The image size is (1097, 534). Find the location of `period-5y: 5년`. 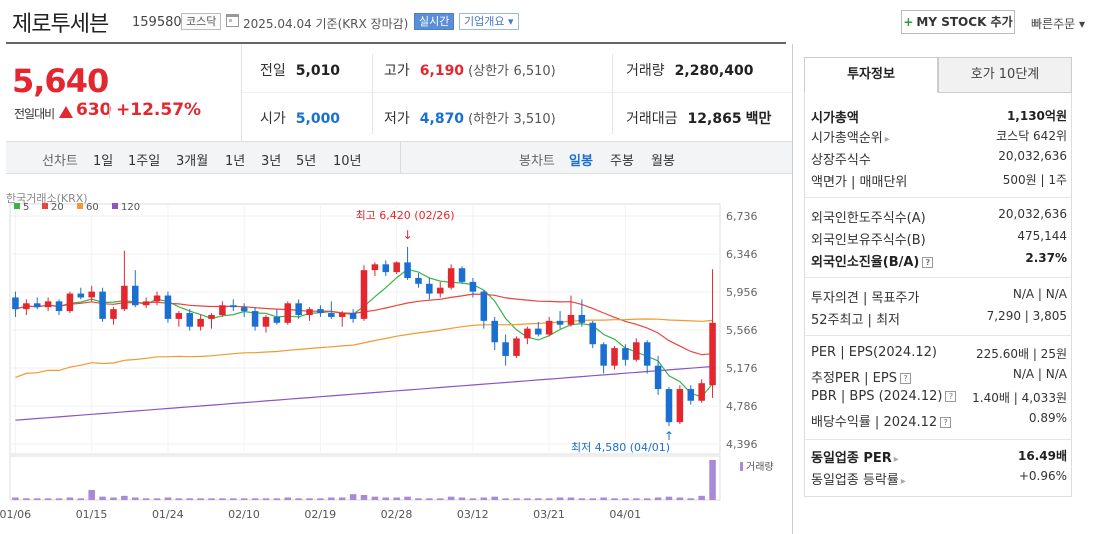

period-5y: 5년 is located at coordinates (306, 161).